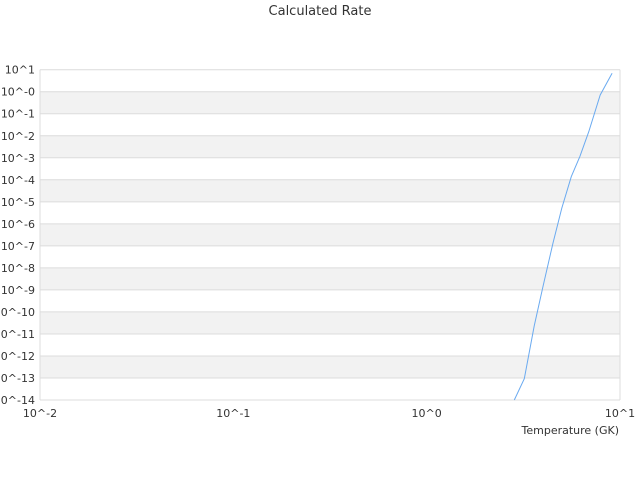 Image resolution: width=640 pixels, height=480 pixels. Describe the element at coordinates (18, 202) in the screenshot. I see `y-tick-label: 10^-5` at that location.